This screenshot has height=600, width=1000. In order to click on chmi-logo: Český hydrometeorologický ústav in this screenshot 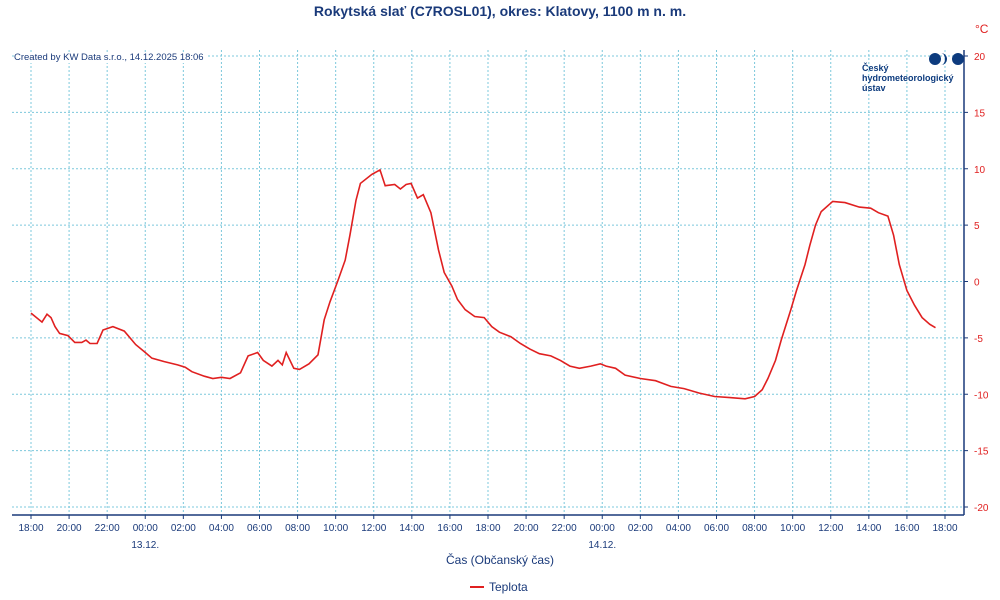, I will do `click(913, 72)`.